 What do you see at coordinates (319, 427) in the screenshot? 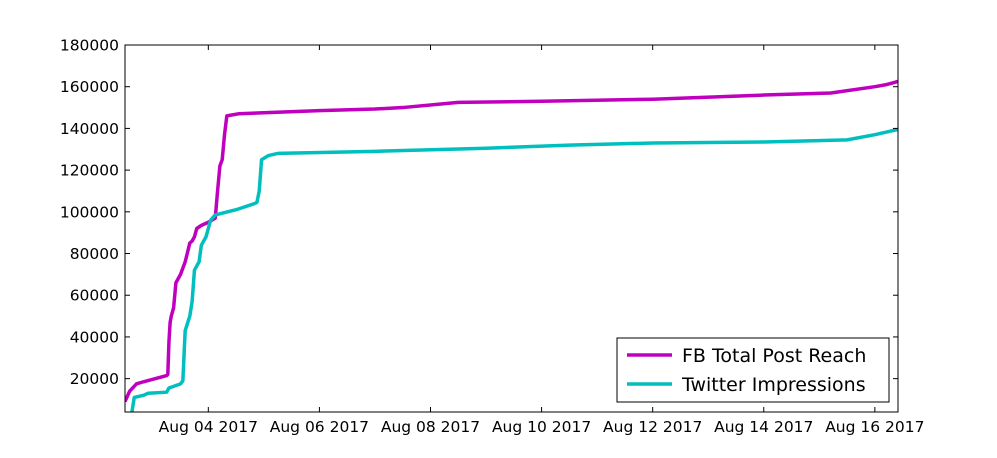
I see `x-tick-label: Aug 06 2017` at bounding box center [319, 427].